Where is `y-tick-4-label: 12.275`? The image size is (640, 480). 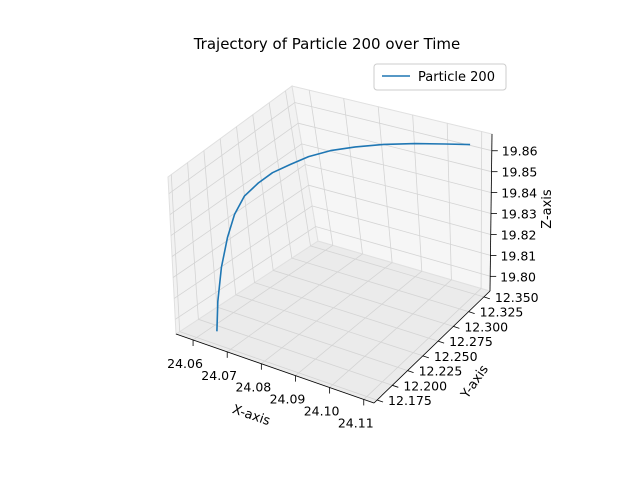 y-tick-4-label: 12.275 is located at coordinates (471, 341).